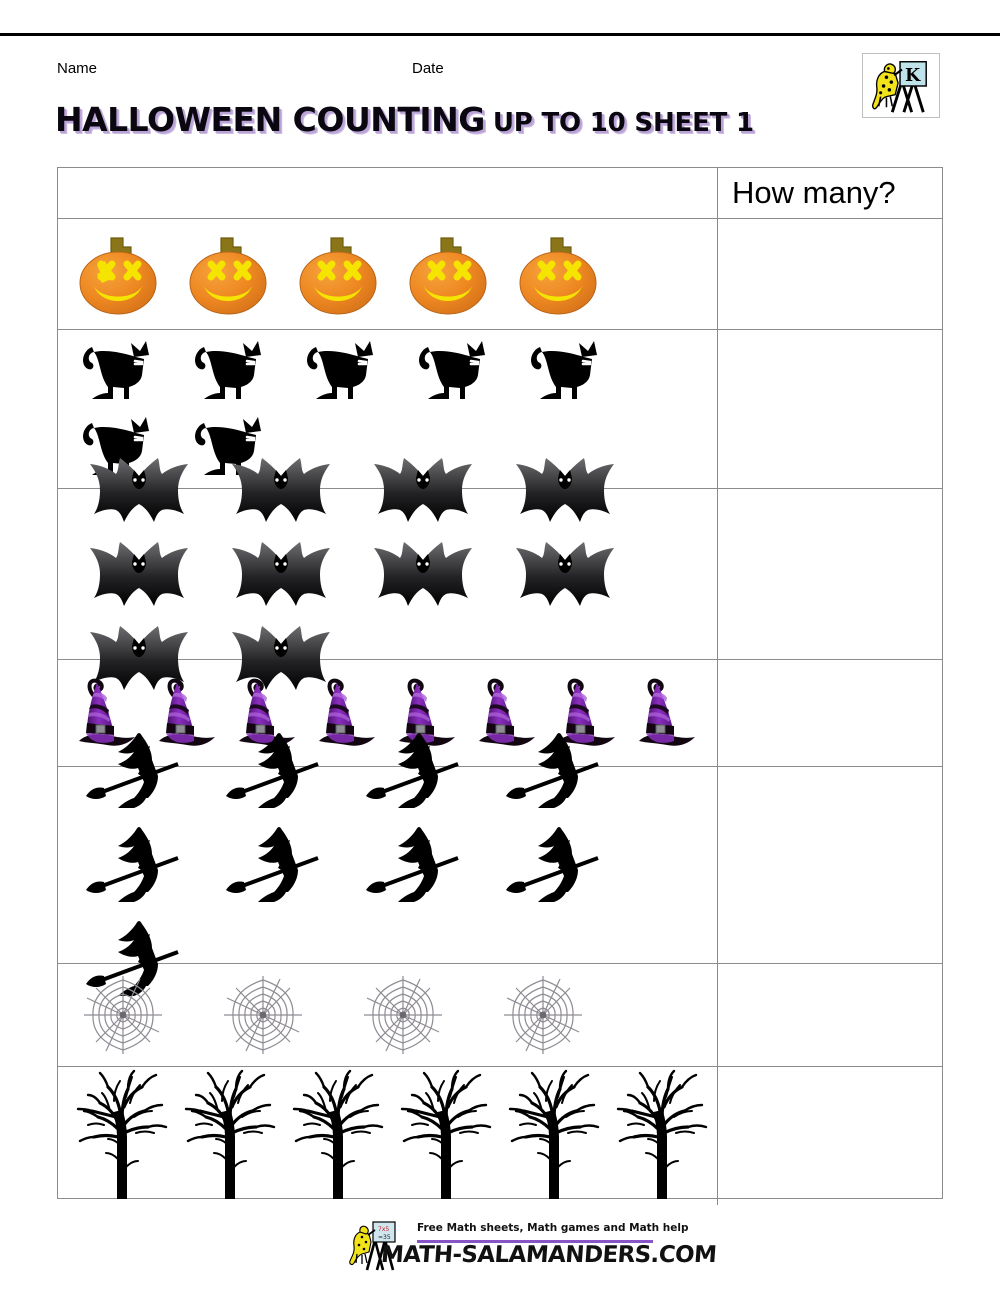 This screenshot has width=1000, height=1294. I want to click on page-title-sub: UP TO 10 SHEET 1, so click(623, 123).